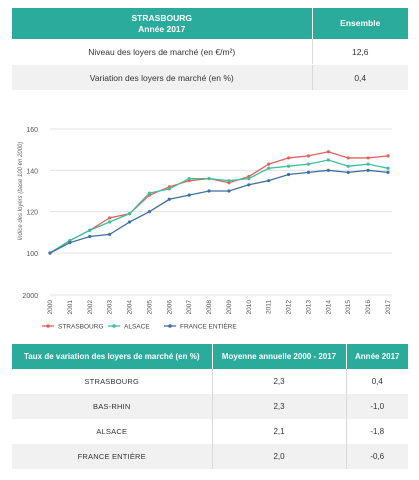  What do you see at coordinates (377, 431) in the screenshot?
I see `variation-row-year: -1,8` at bounding box center [377, 431].